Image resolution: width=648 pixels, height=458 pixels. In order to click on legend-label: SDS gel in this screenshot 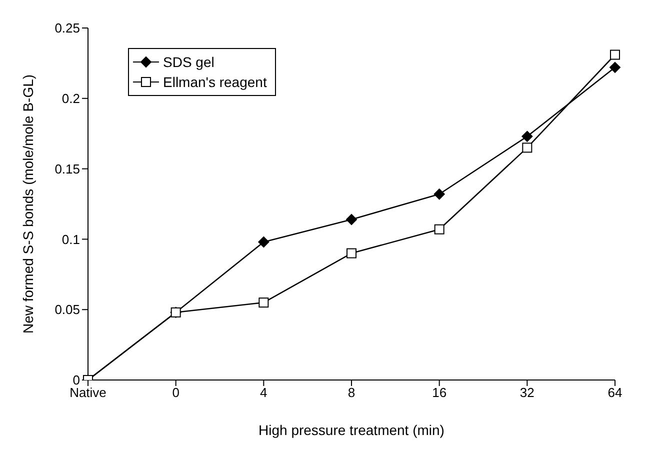, I will do `click(188, 62)`.